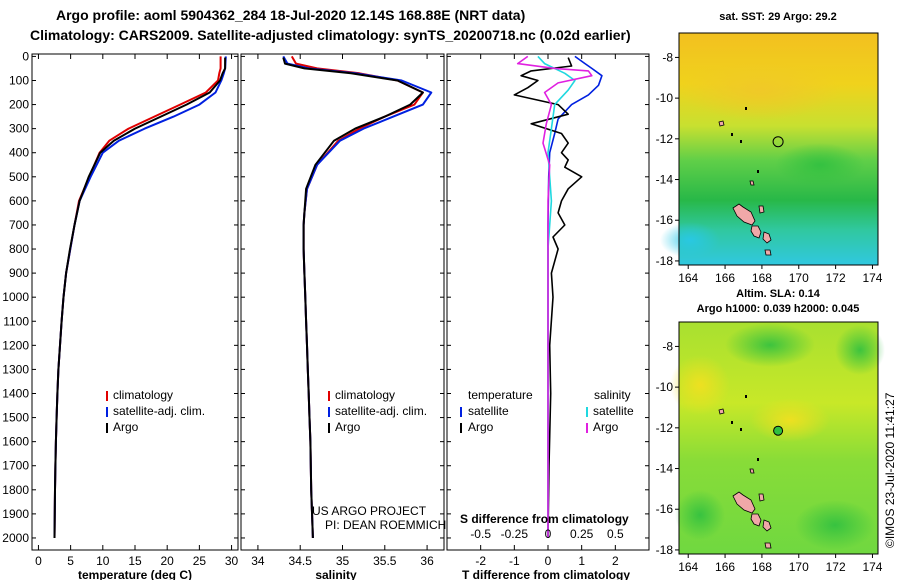 The image size is (900, 580). Describe the element at coordinates (665, 139) in the screenshot. I see `map-y-tick-label: -12` at that location.